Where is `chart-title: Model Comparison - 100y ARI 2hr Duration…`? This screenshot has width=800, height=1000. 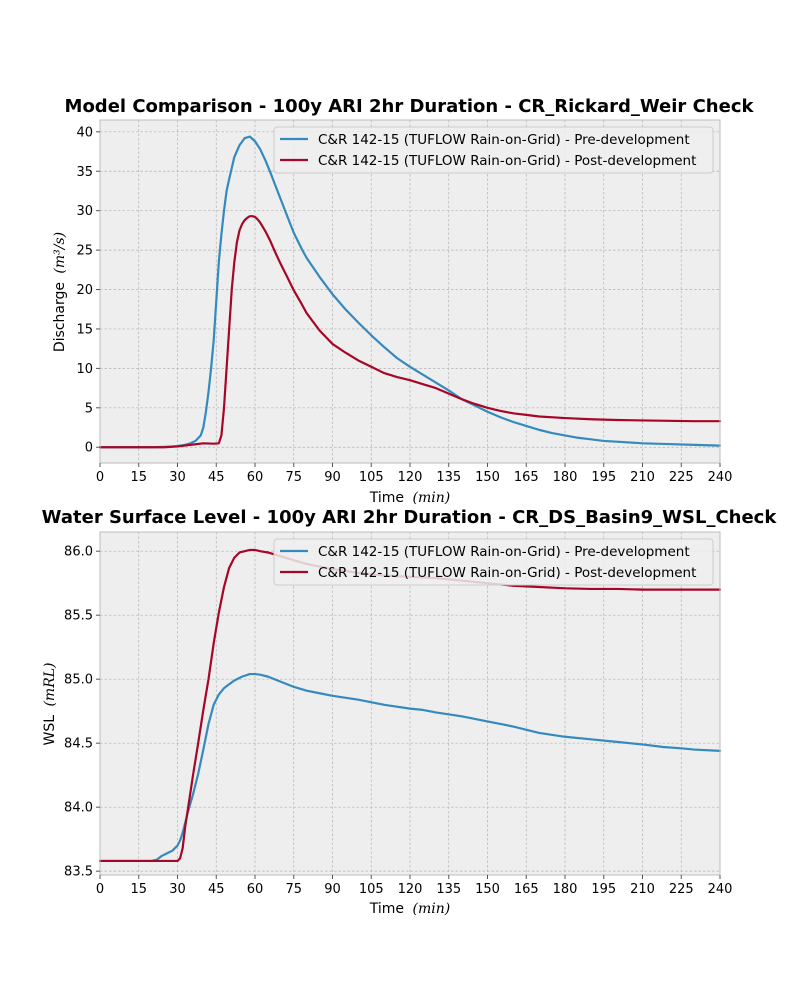 chart-title: Model Comparison - 100y ARI 2hr Duration… is located at coordinates (410, 106).